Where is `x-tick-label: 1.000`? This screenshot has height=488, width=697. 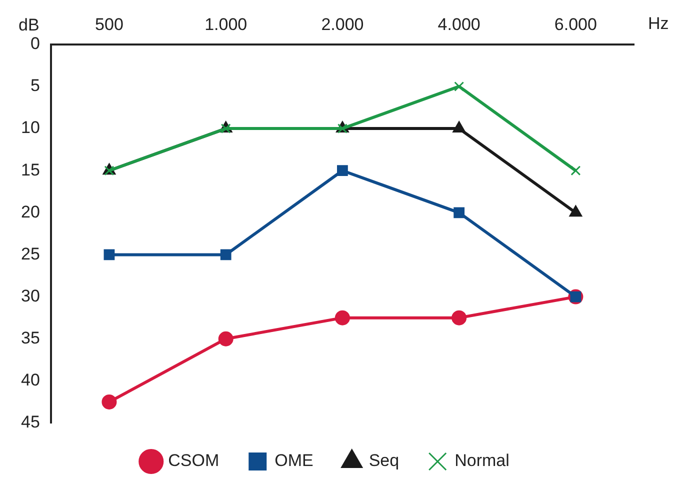
x-tick-label: 1.000 is located at coordinates (226, 24).